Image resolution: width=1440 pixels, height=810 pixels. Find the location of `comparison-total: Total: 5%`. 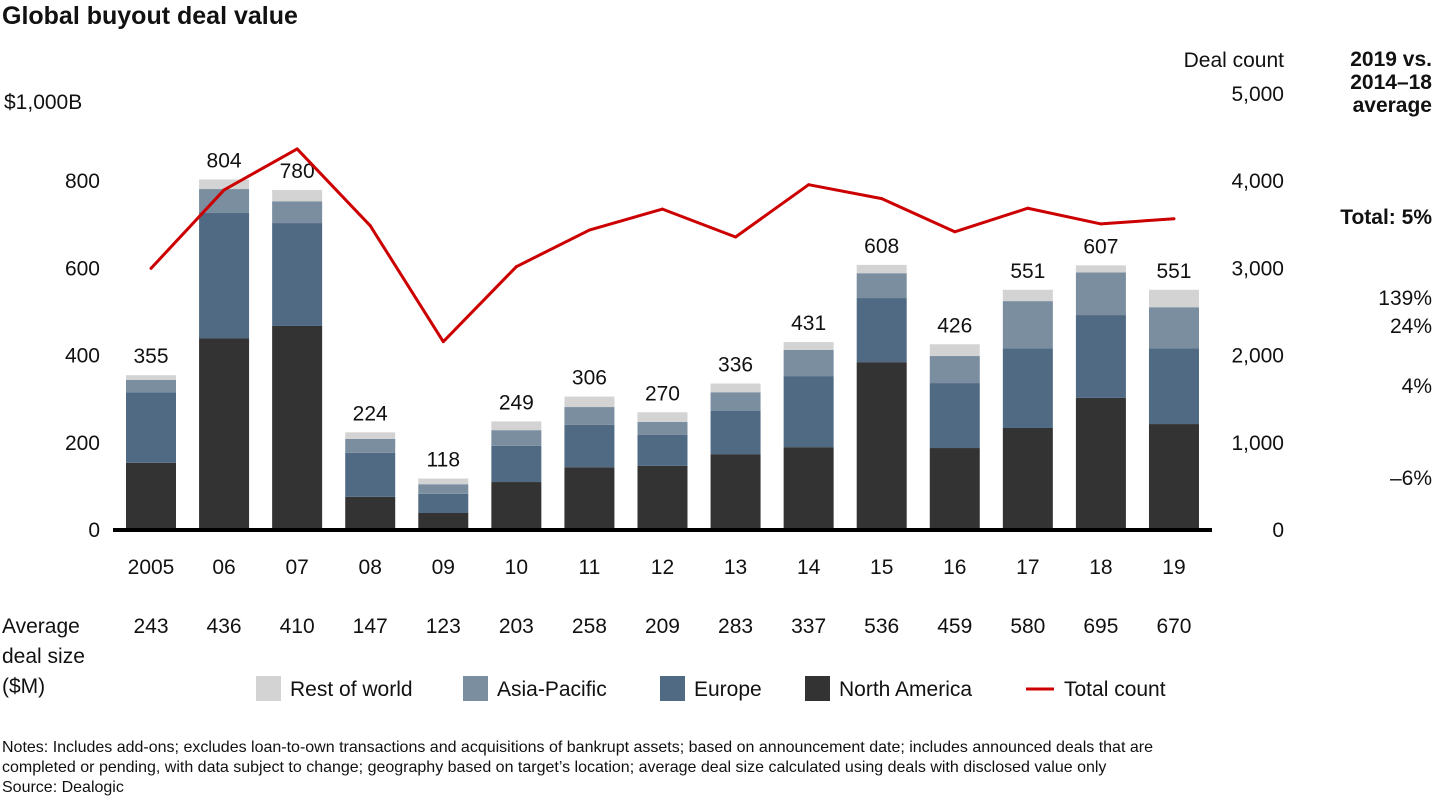

comparison-total: Total: 5% is located at coordinates (1386, 217).